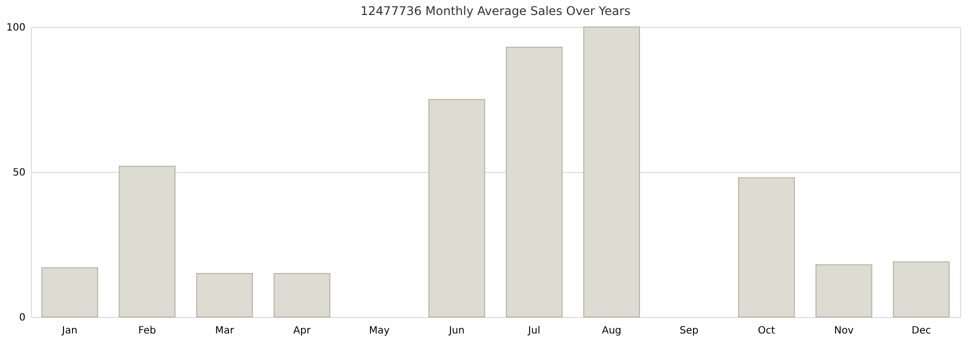  I want to click on x-tick-label: Feb, so click(147, 331).